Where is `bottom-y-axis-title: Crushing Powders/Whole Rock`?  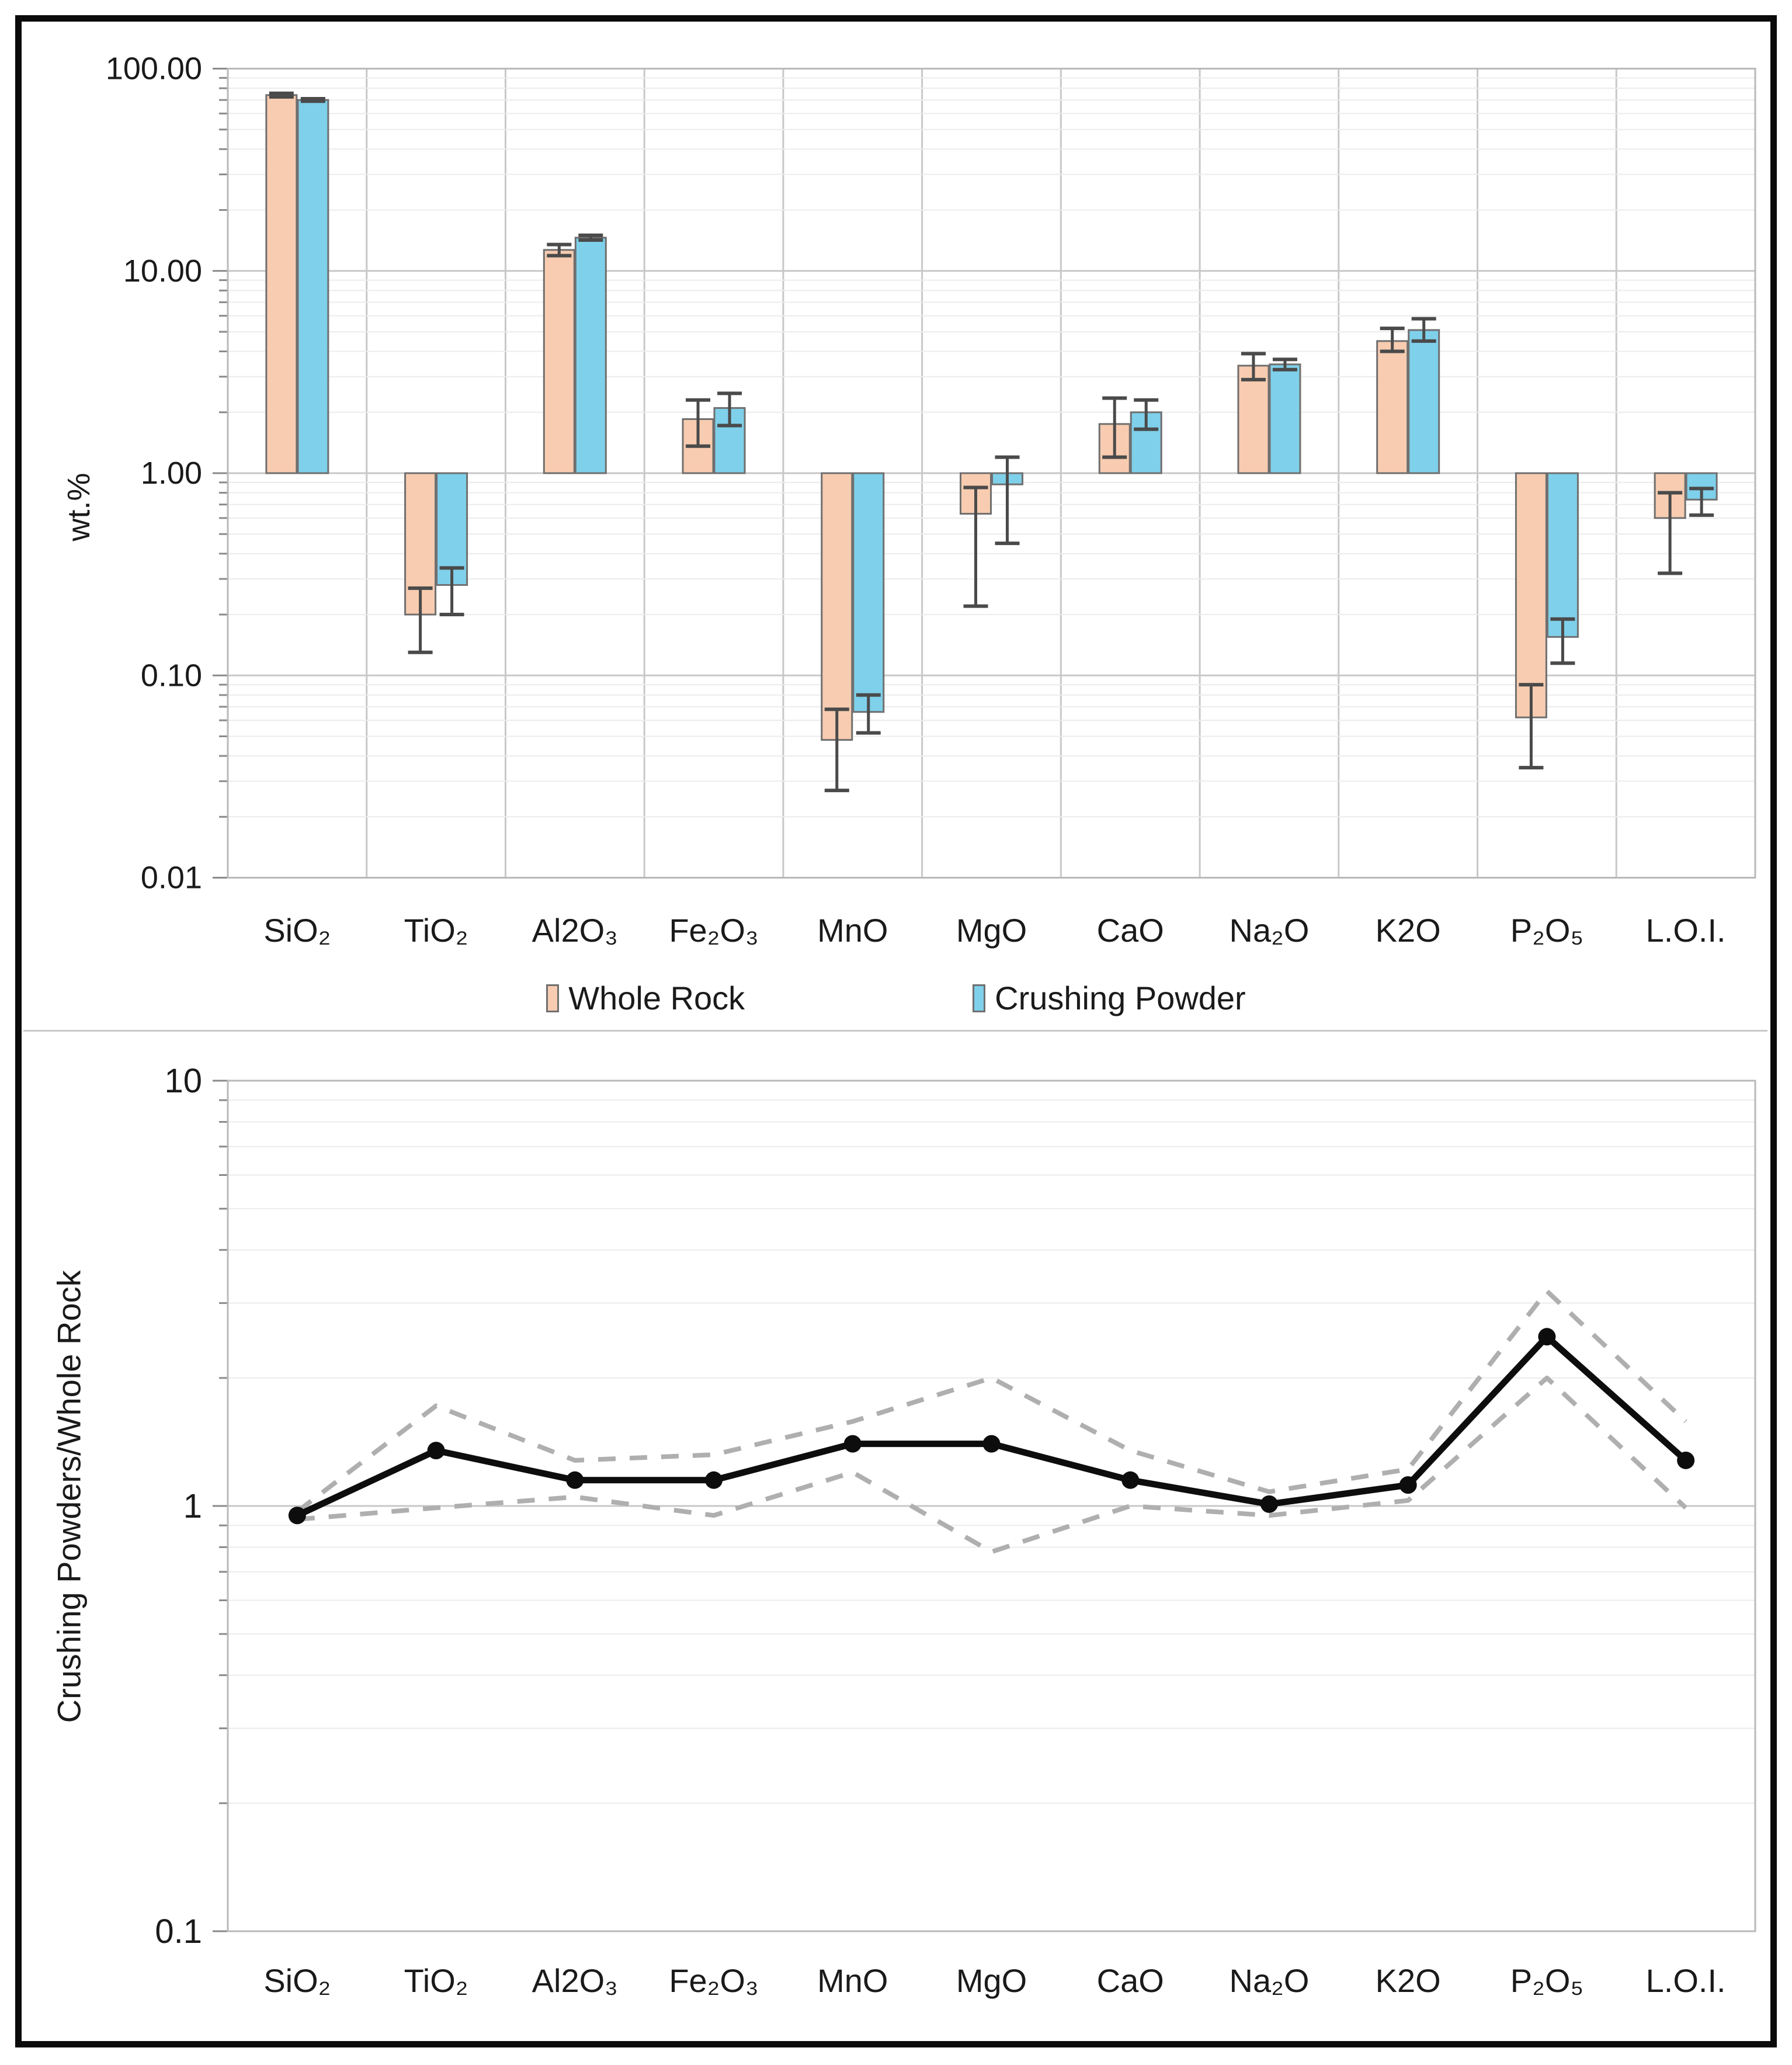 bottom-y-axis-title: Crushing Powders/Whole Rock is located at coordinates (69, 1496).